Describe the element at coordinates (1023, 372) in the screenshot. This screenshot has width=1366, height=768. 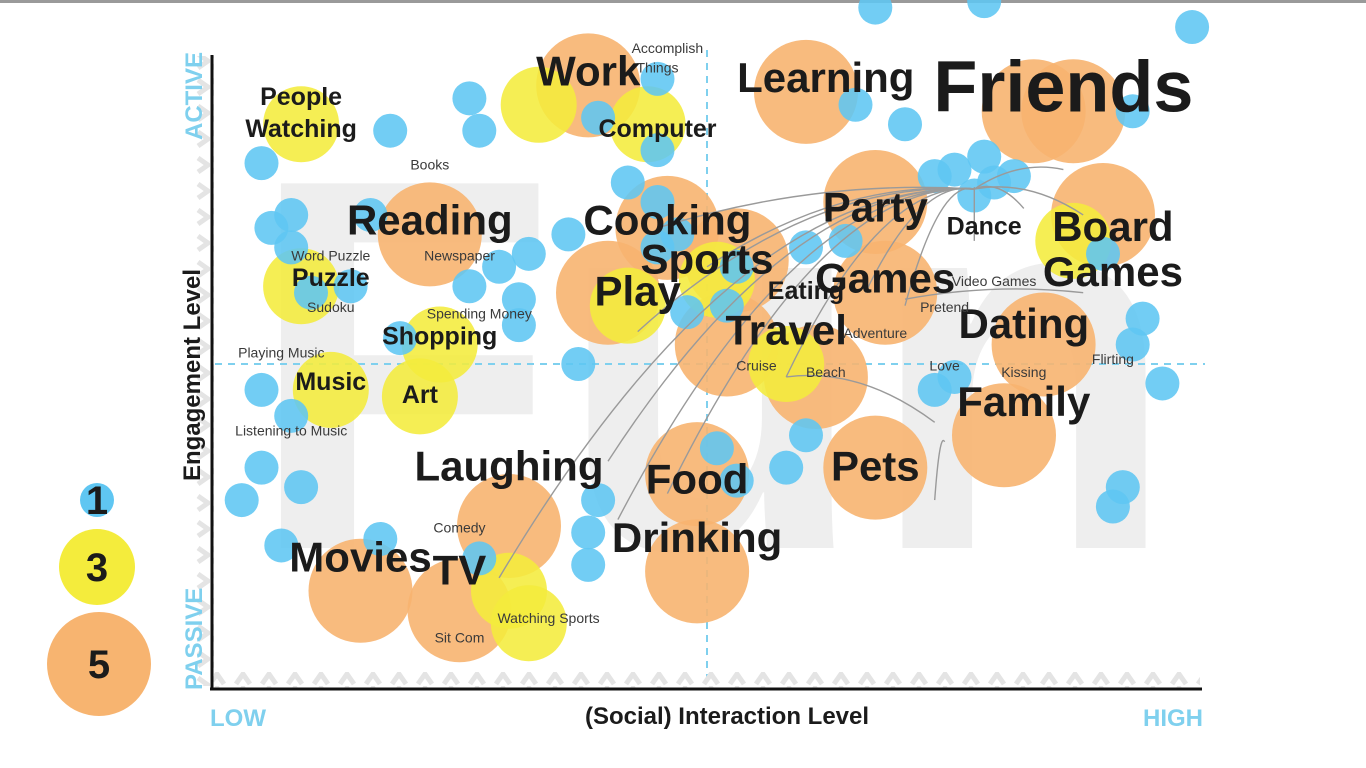
I see `activity-label: Kissing` at that location.